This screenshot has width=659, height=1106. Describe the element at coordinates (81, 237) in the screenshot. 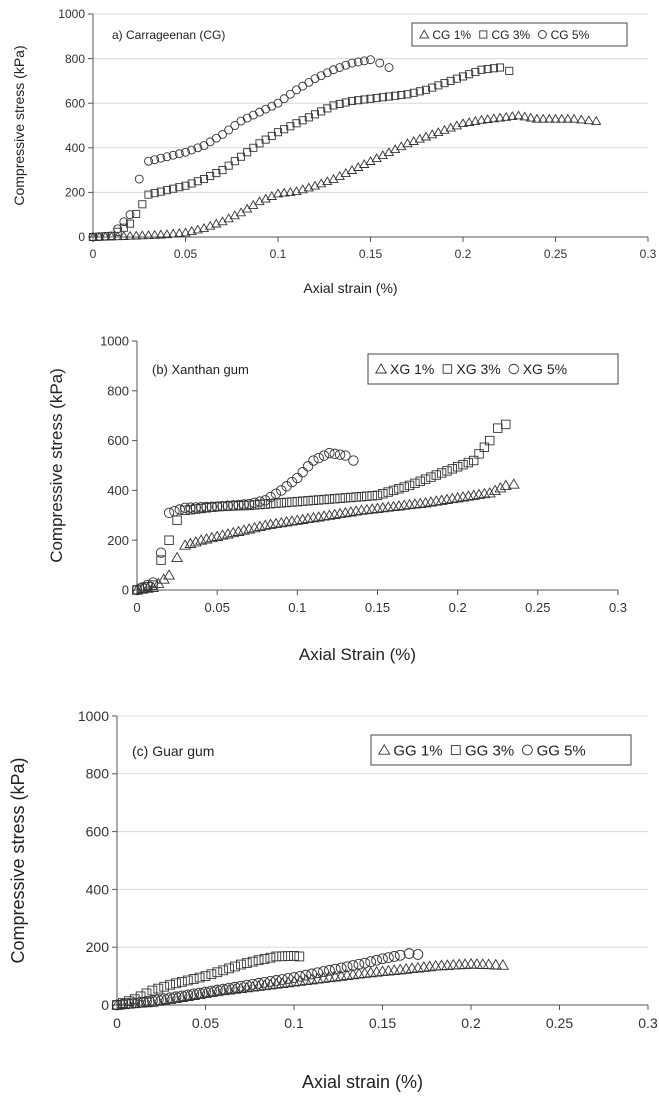

I see `y-tick-label: 0` at that location.